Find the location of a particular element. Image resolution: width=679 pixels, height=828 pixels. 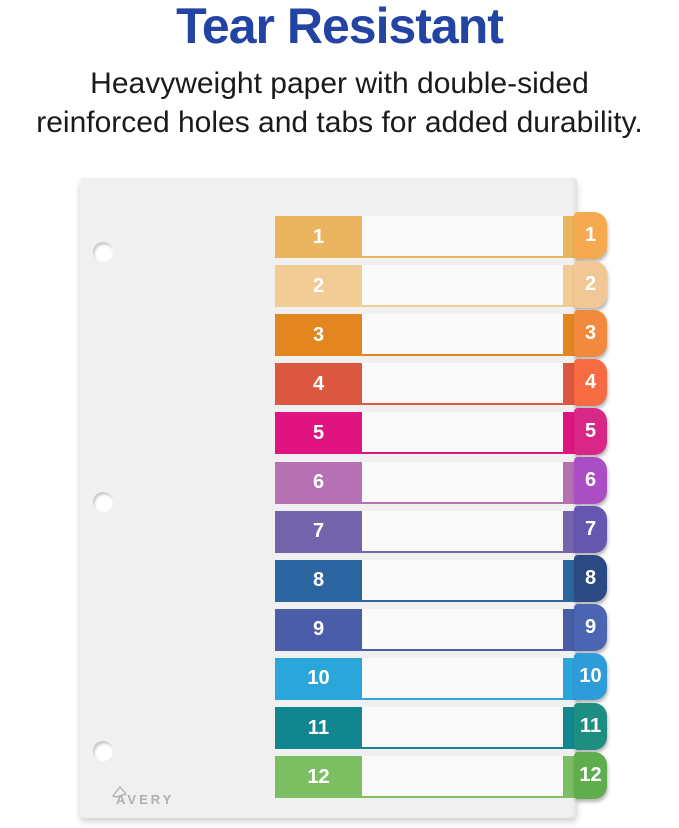

tab-number: 6 is located at coordinates (590, 480).